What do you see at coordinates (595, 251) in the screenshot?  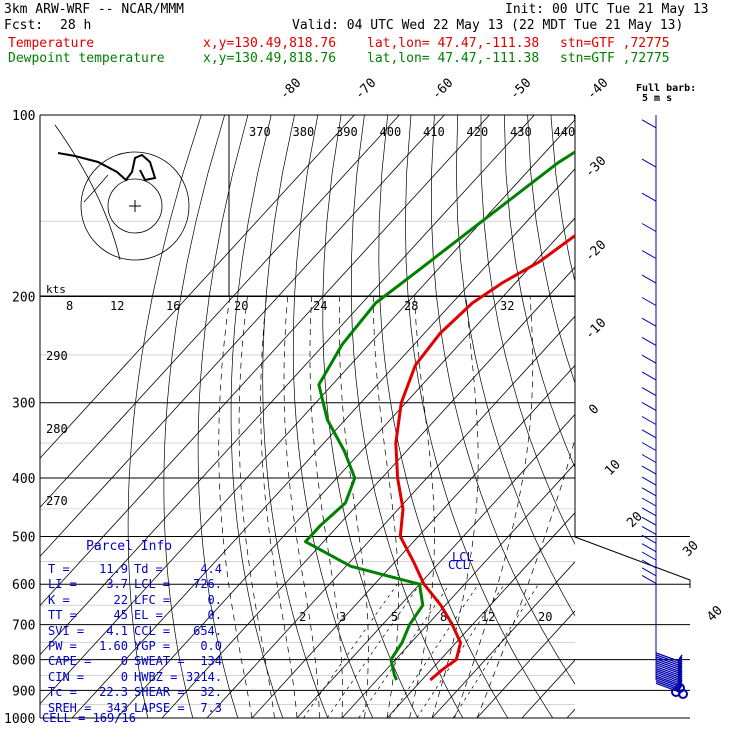 I see `isotherm-right-label--20: -20` at bounding box center [595, 251].